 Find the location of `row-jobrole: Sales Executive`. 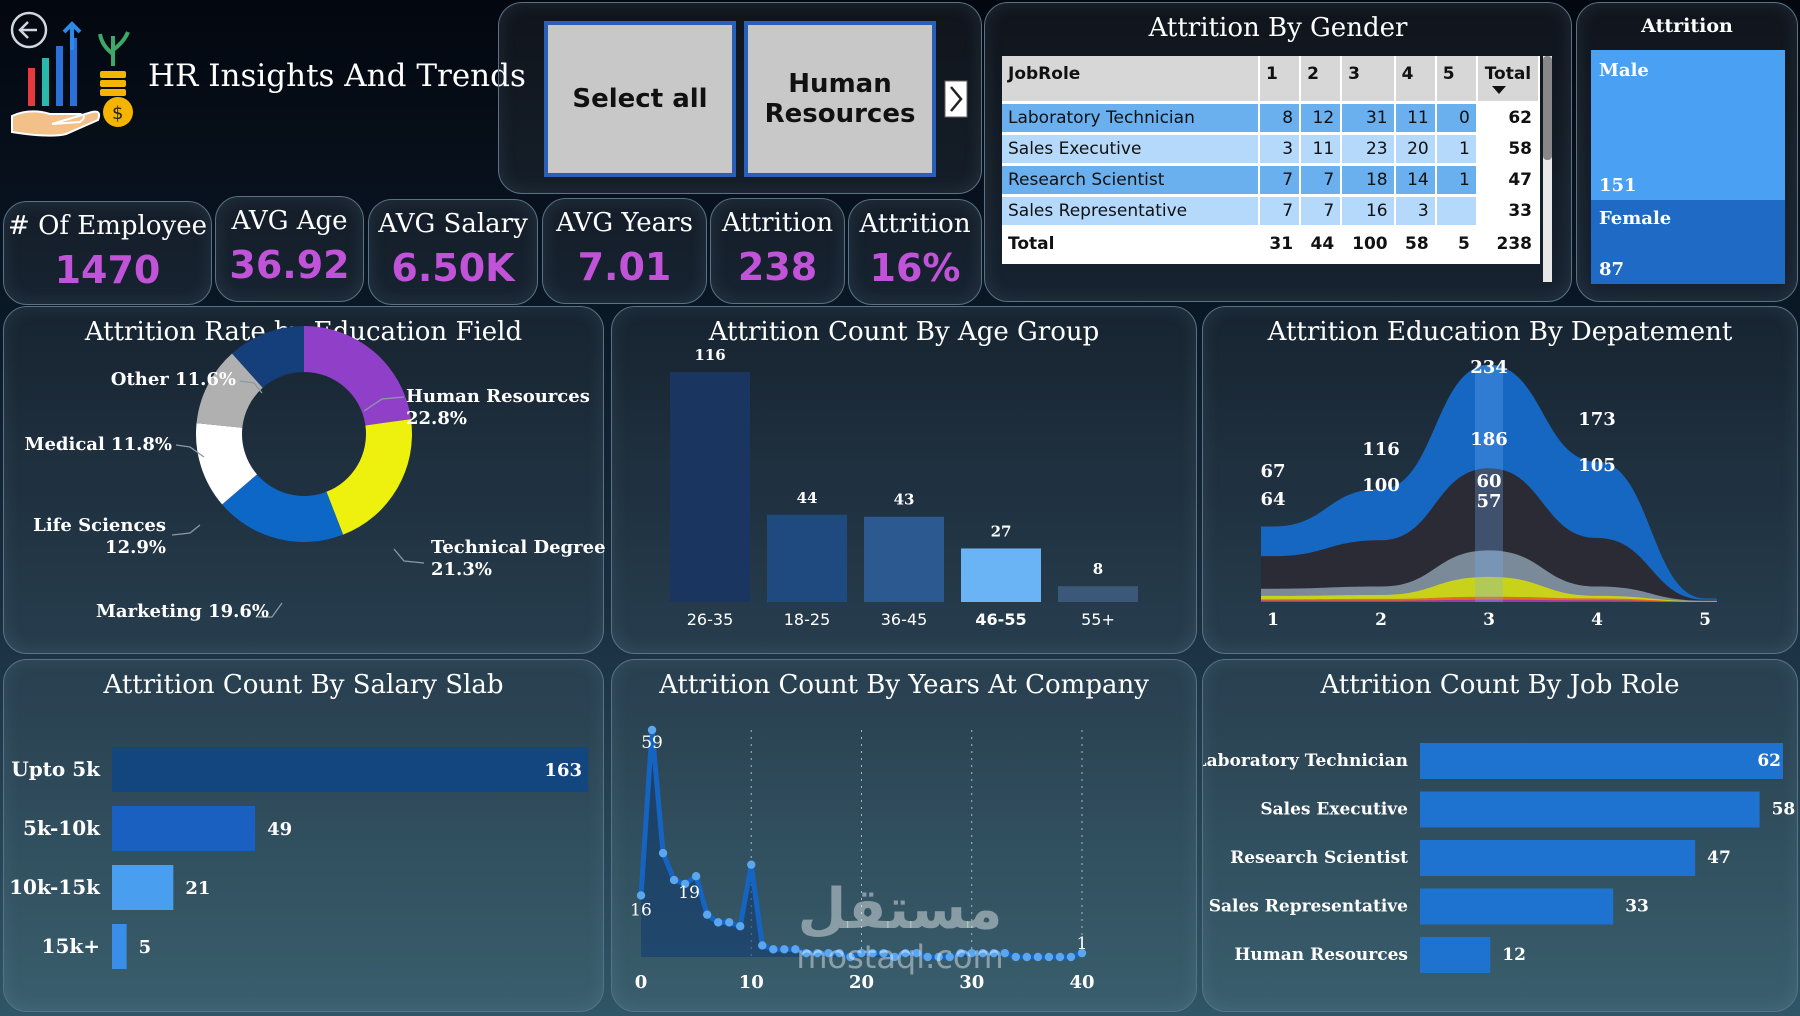

row-jobrole: Sales Executive is located at coordinates (1131, 149).